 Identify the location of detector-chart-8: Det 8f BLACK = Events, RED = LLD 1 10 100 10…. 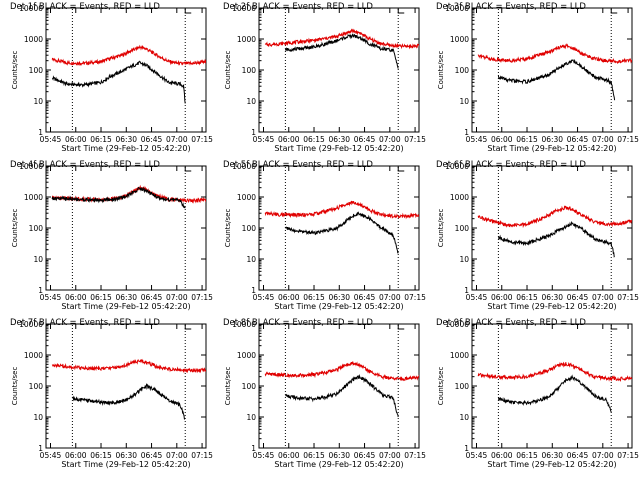
(324, 393).